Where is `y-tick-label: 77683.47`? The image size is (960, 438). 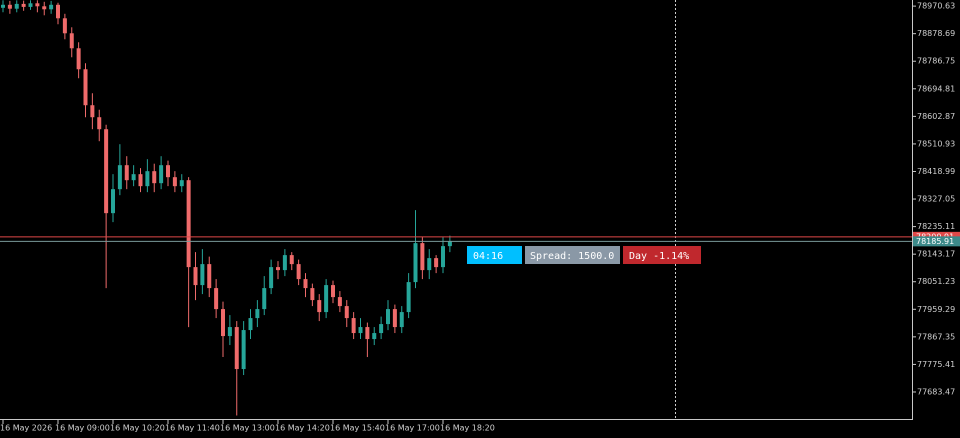
y-tick-label: 77683.47 is located at coordinates (936, 391).